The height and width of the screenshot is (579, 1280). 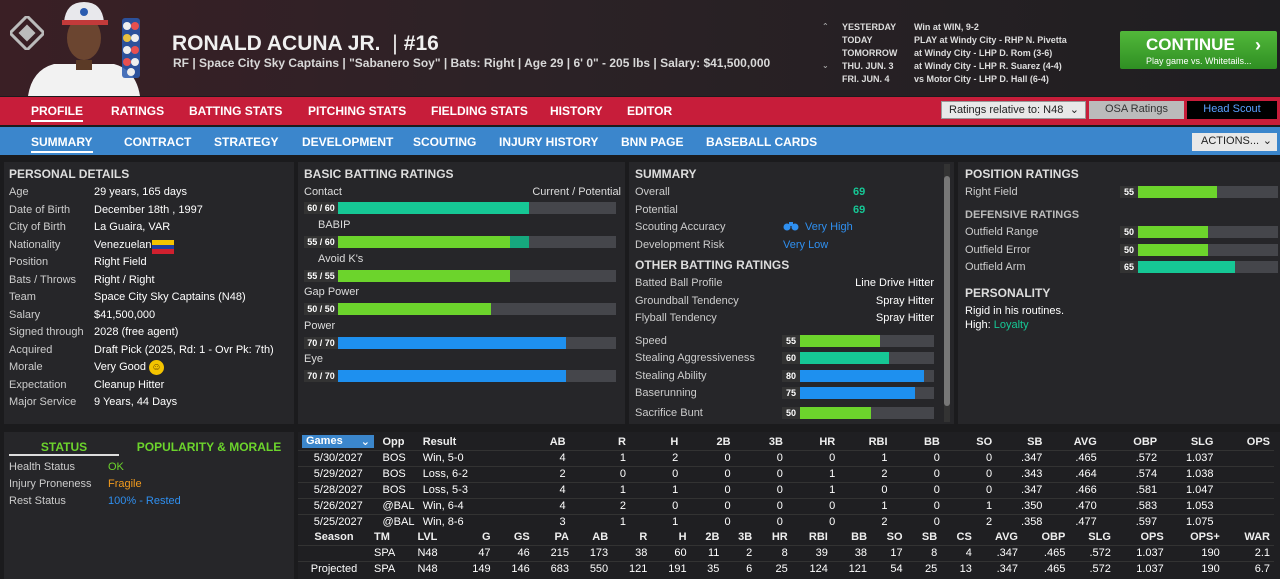 What do you see at coordinates (1234, 142) in the screenshot?
I see `actions-dropdown: ACTIONS... ⌄` at bounding box center [1234, 142].